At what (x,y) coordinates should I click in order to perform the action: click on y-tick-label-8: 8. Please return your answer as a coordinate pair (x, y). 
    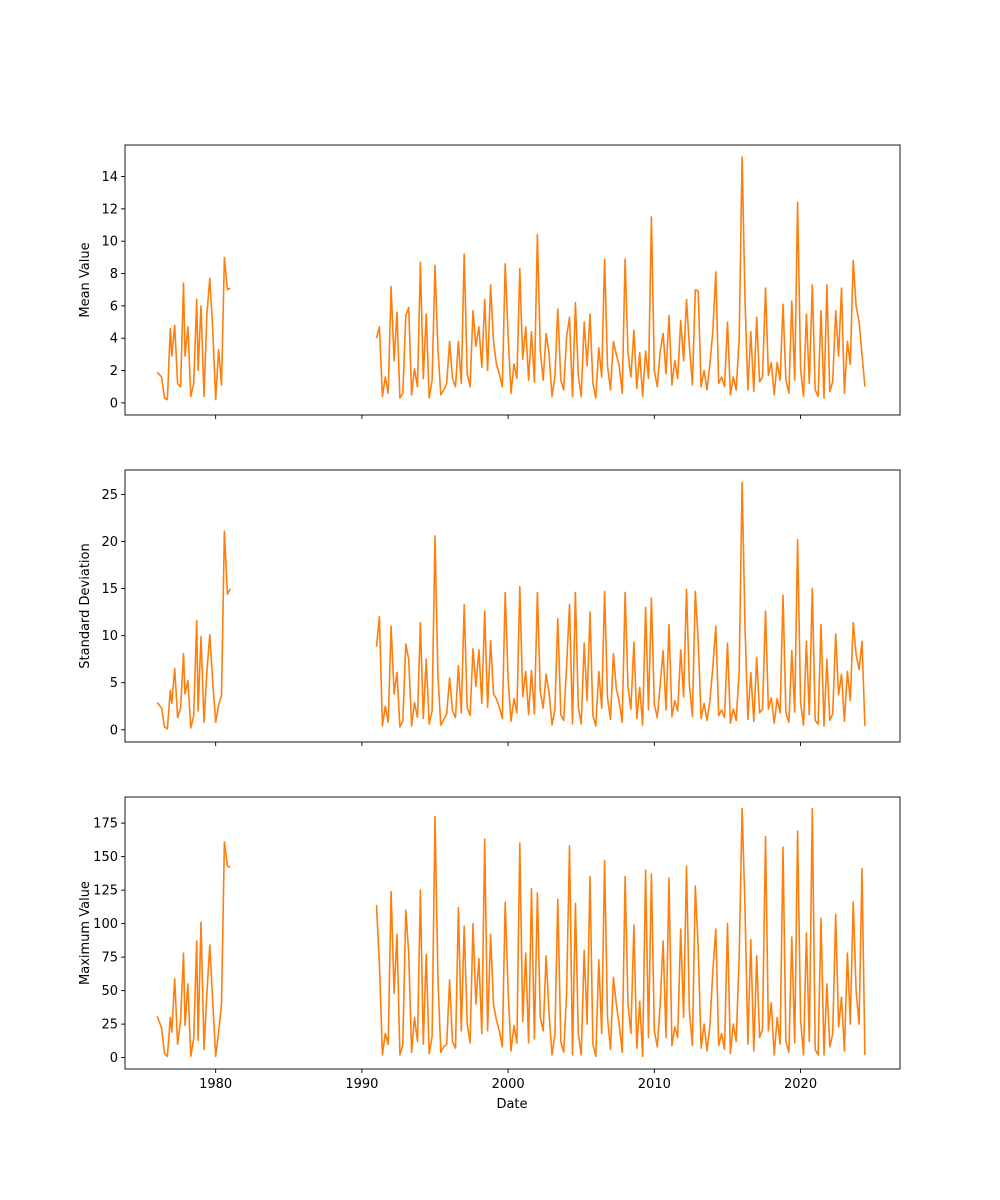
    Looking at the image, I should click on (114, 274).